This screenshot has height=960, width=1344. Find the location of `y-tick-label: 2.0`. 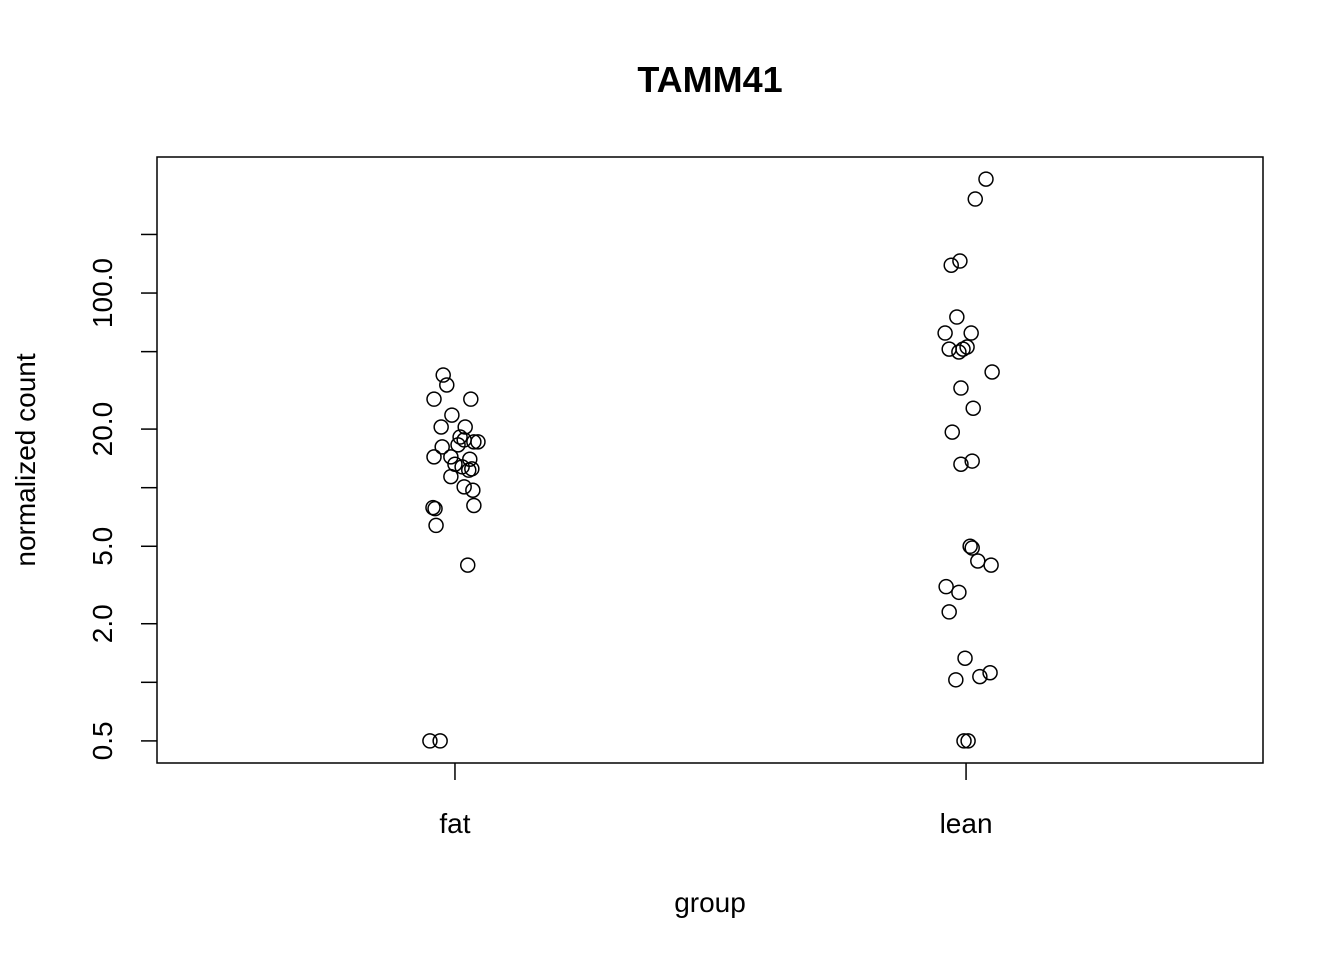

y-tick-label: 2.0 is located at coordinates (102, 623).